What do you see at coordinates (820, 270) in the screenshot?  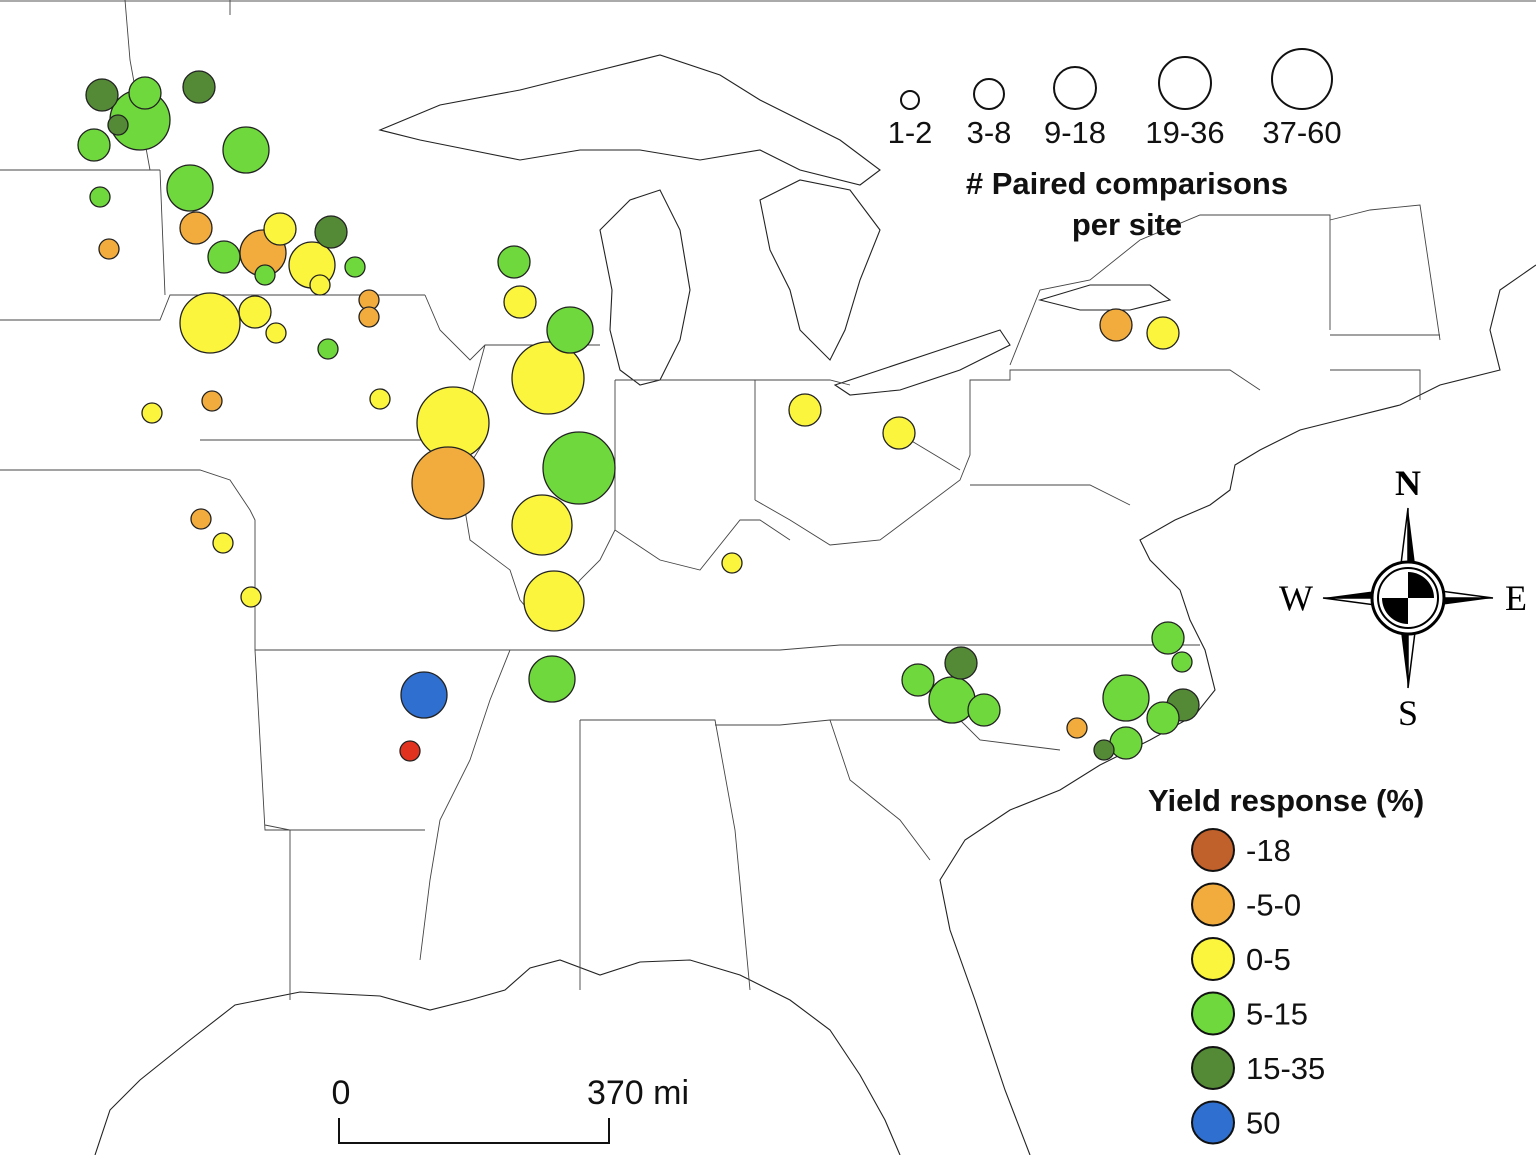 I see `lake-huron` at bounding box center [820, 270].